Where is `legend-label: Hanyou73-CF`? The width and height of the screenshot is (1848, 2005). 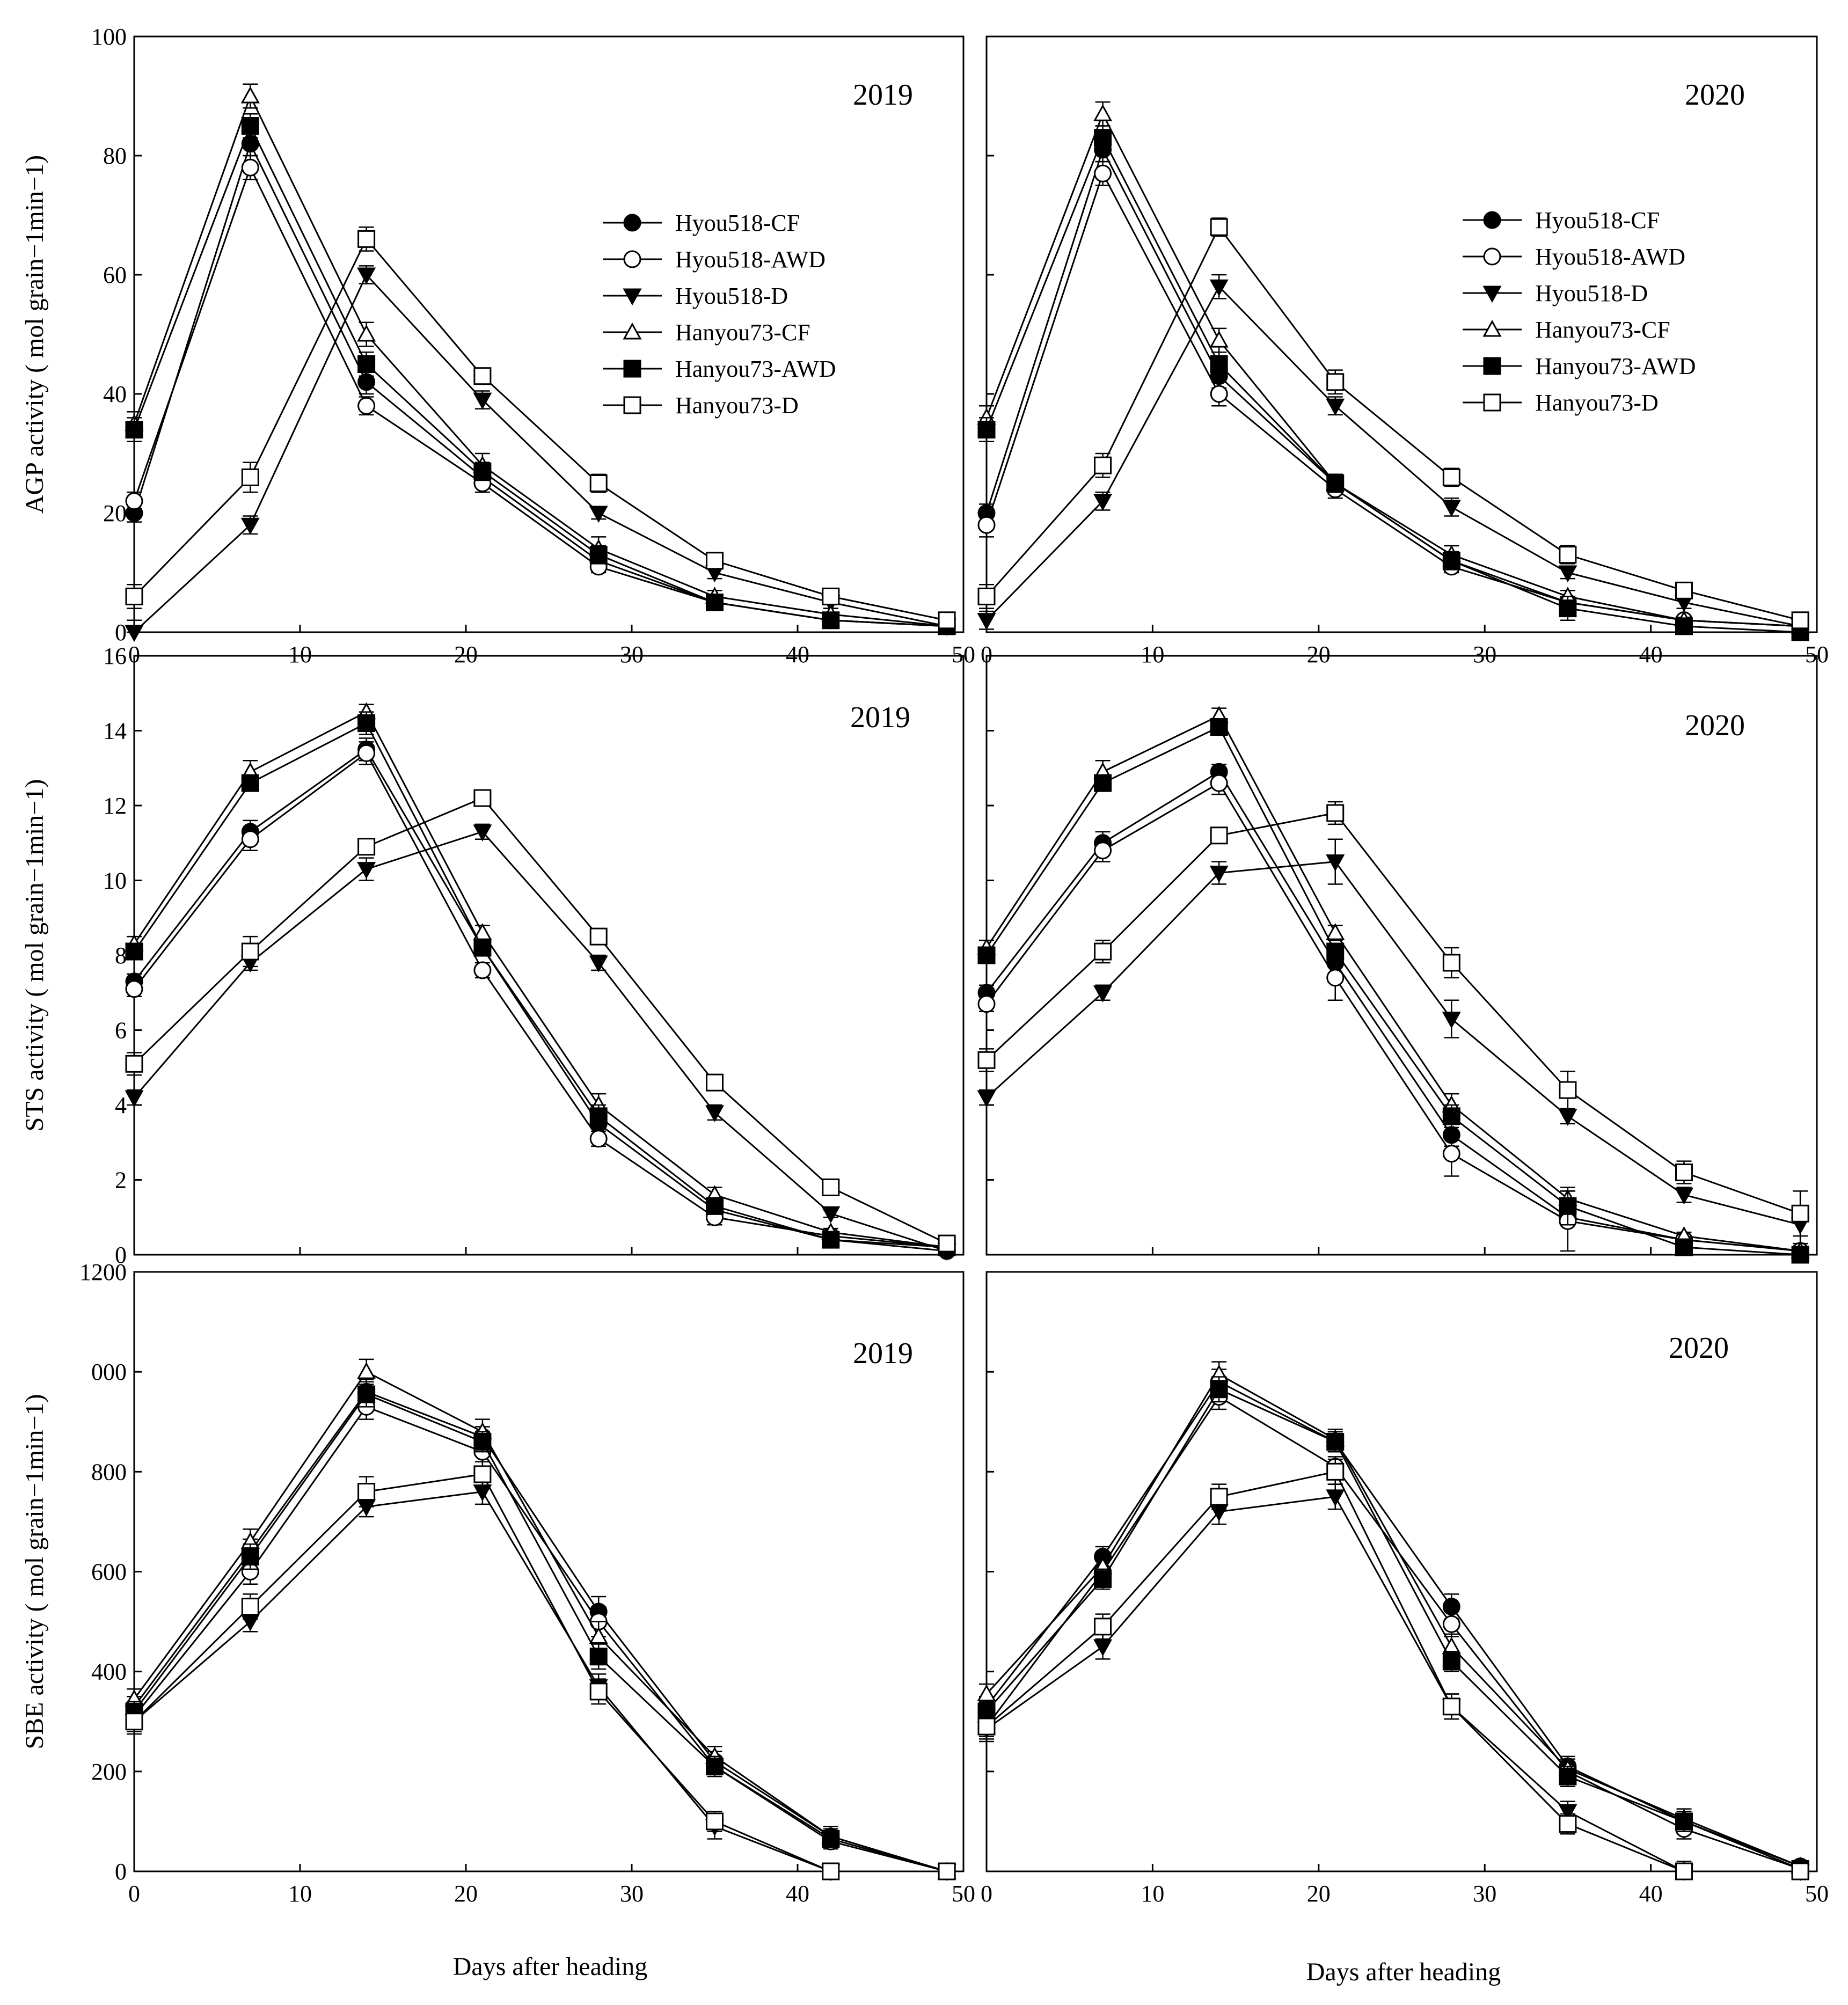 legend-label: Hanyou73-CF is located at coordinates (1602, 330).